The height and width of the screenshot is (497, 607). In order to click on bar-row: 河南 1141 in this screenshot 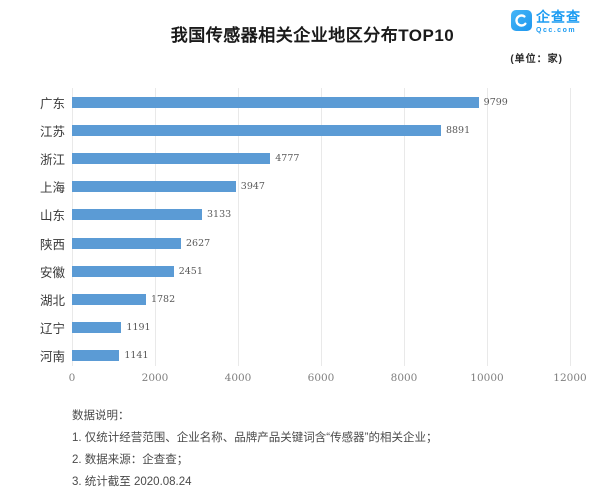, I will do `click(285, 356)`.